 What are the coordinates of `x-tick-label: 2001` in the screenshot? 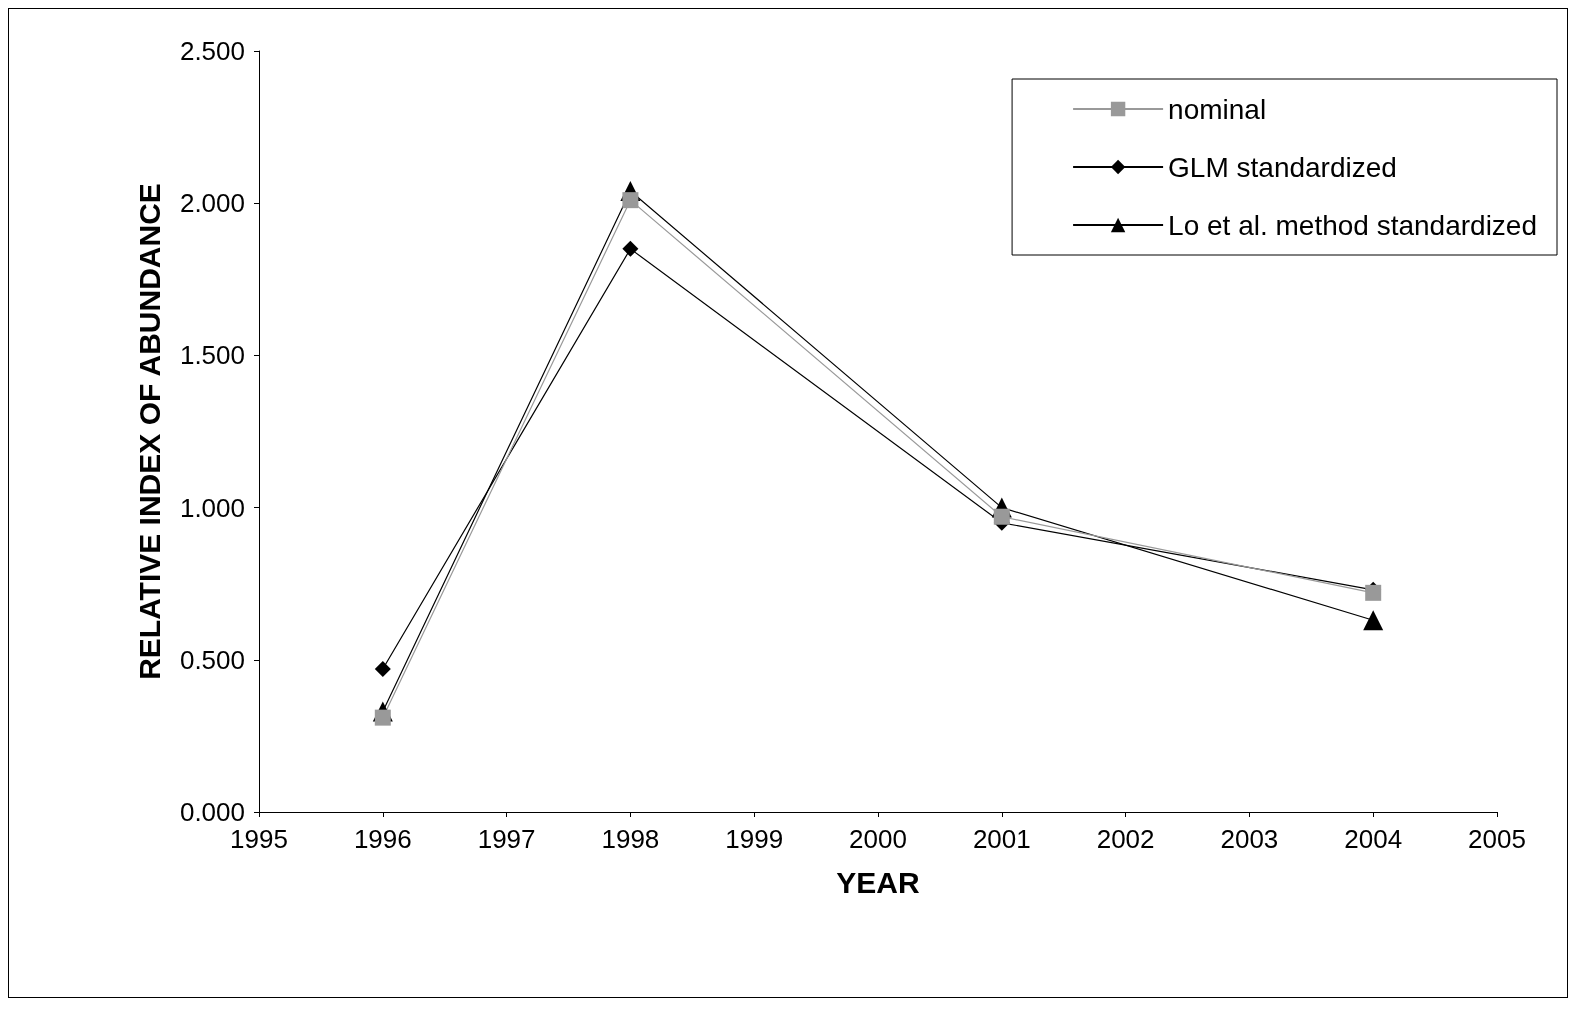 It's located at (1001, 839).